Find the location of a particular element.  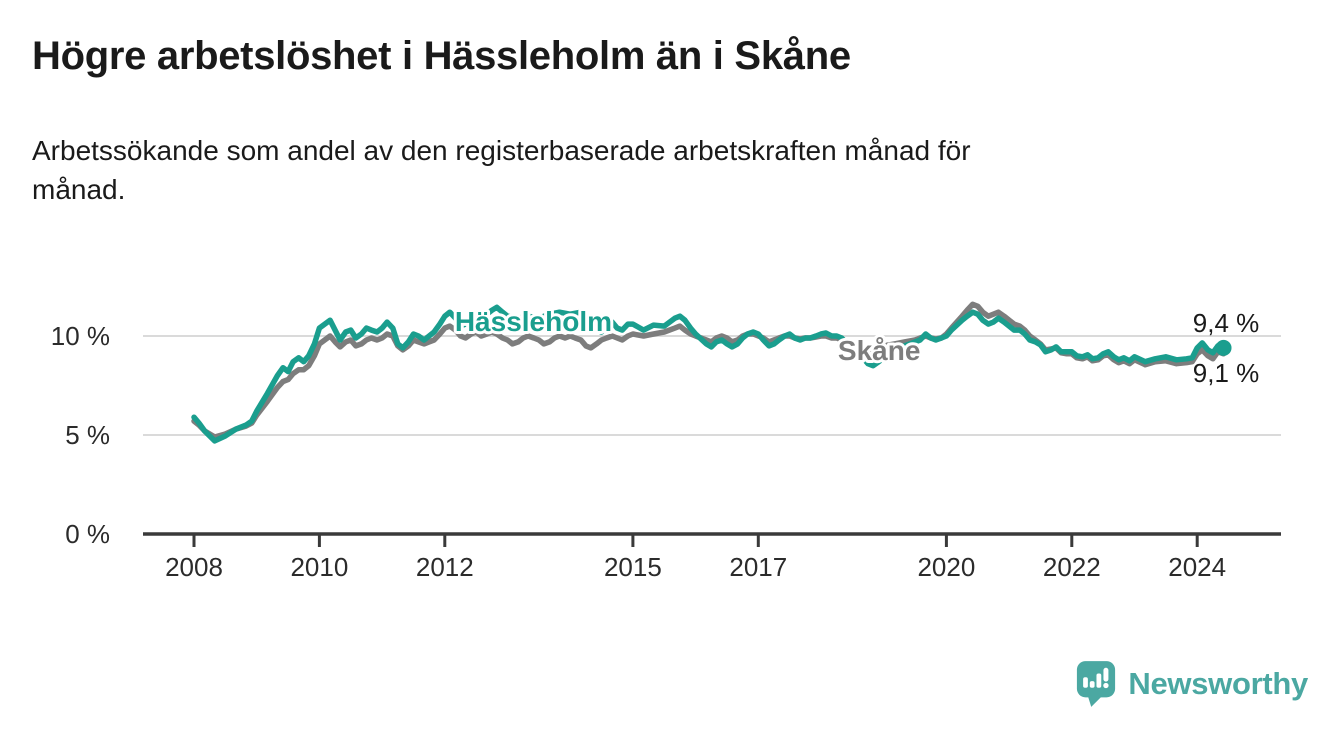

x-axis-tick-label: 2022 is located at coordinates (1072, 567).